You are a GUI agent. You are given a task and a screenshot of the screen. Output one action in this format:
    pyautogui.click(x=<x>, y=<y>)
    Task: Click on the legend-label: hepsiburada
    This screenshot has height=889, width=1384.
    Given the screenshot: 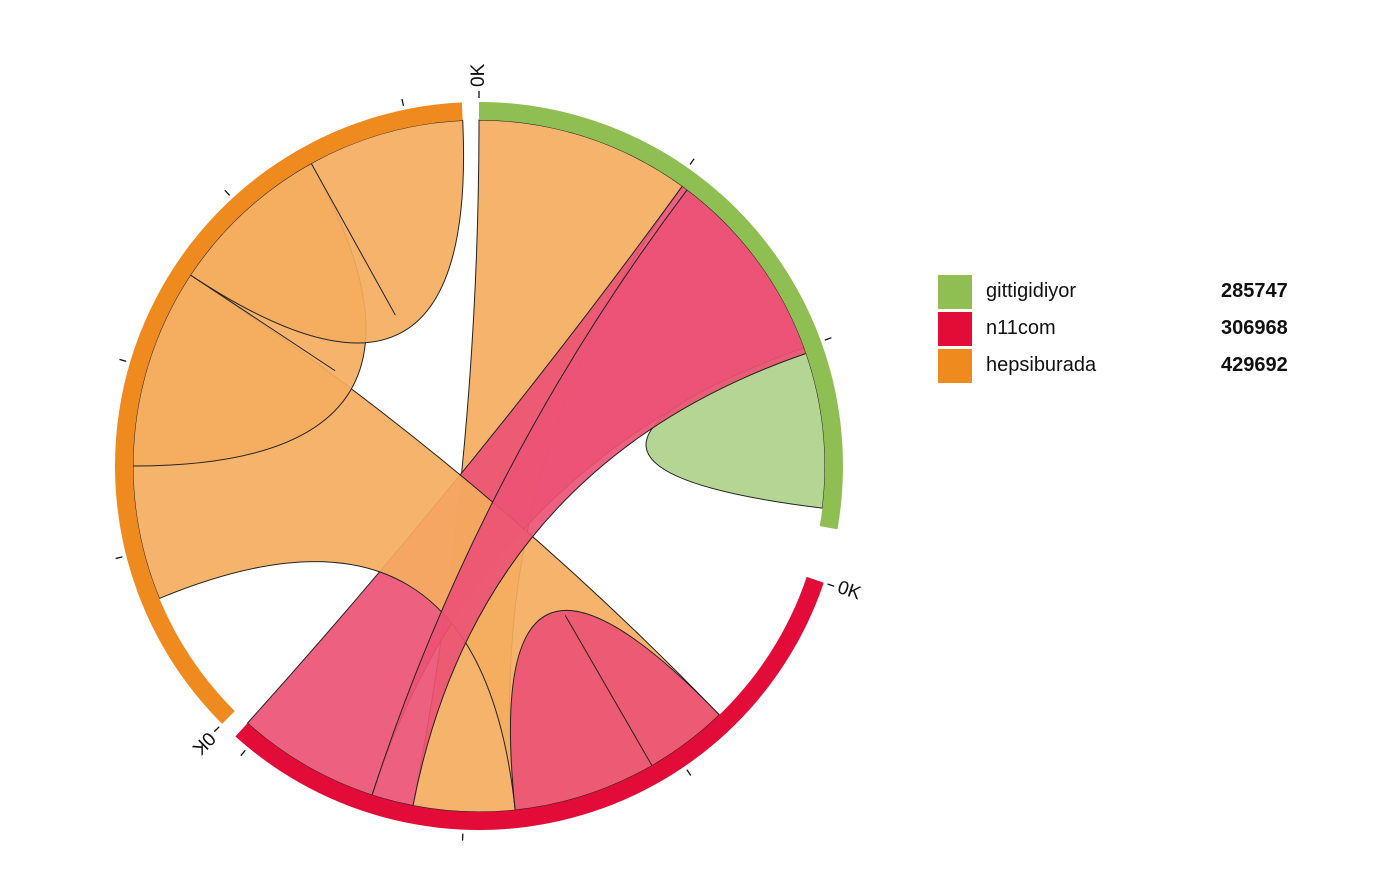 What is the action you would take?
    pyautogui.click(x=1041, y=365)
    